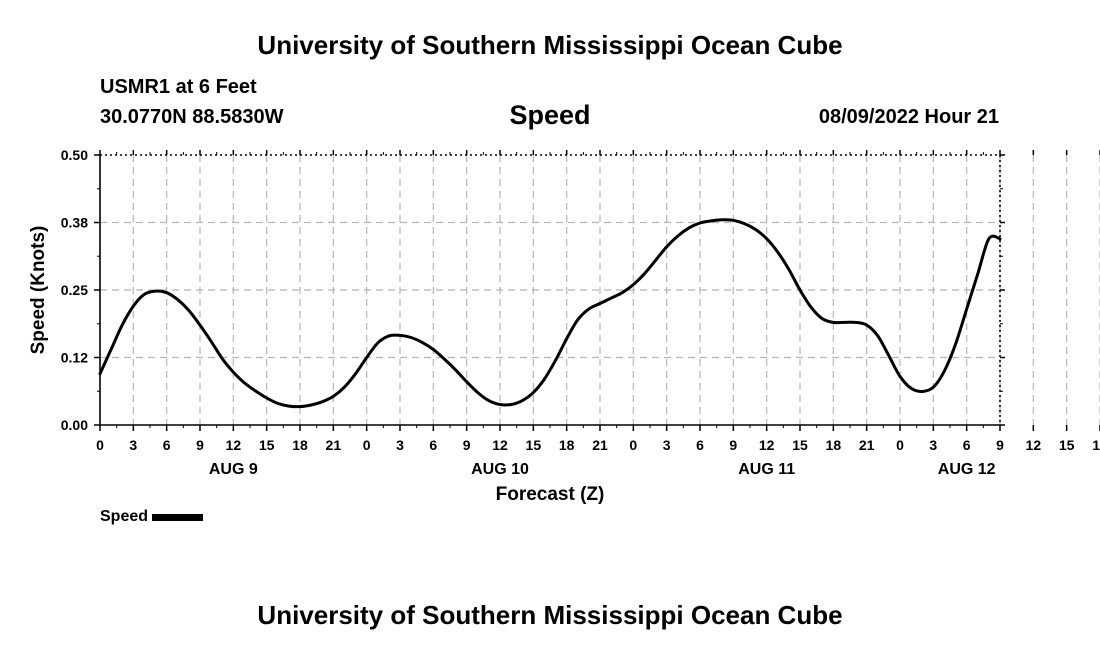 The height and width of the screenshot is (650, 1100). I want to click on day-label: AUG 10, so click(500, 469).